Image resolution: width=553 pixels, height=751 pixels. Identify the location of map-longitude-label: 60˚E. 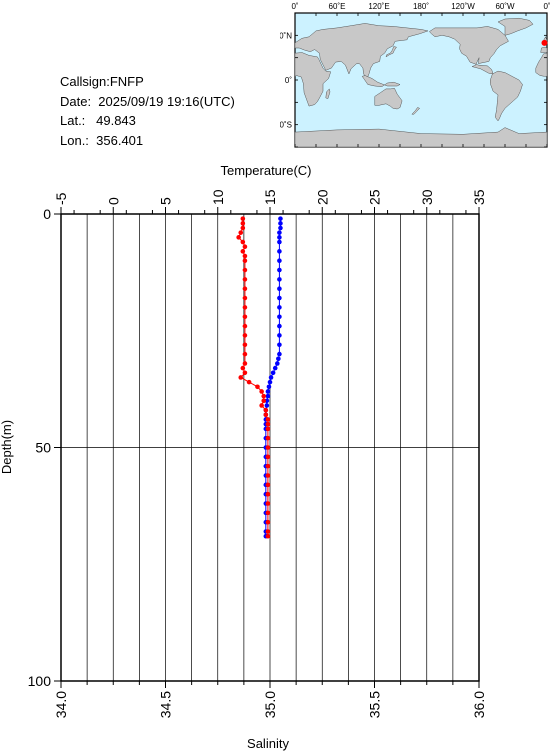
(337, 6).